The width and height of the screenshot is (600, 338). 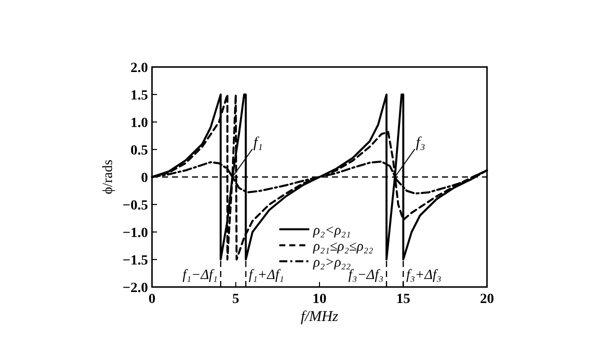 What do you see at coordinates (139, 68) in the screenshot?
I see `y-tick-label: 2.0` at bounding box center [139, 68].